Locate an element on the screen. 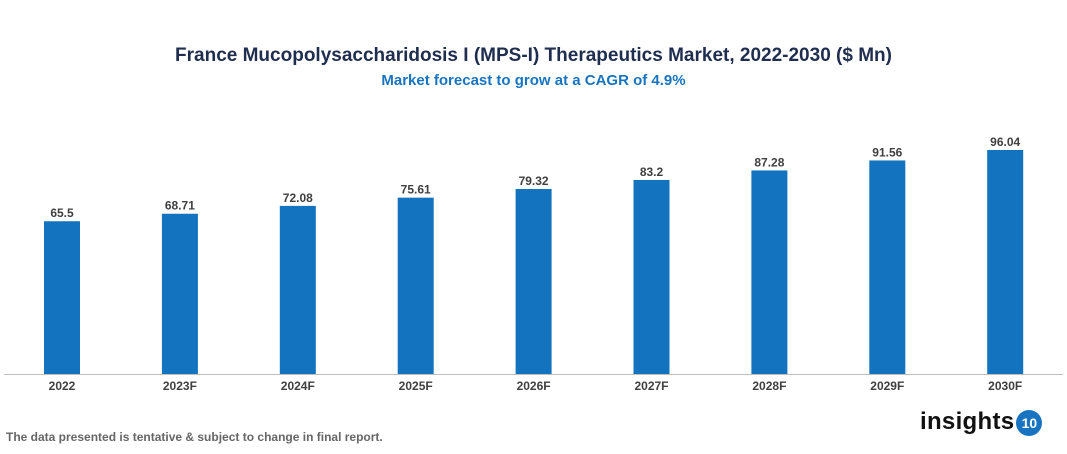 The width and height of the screenshot is (1067, 454). bar-2029F is located at coordinates (887, 267).